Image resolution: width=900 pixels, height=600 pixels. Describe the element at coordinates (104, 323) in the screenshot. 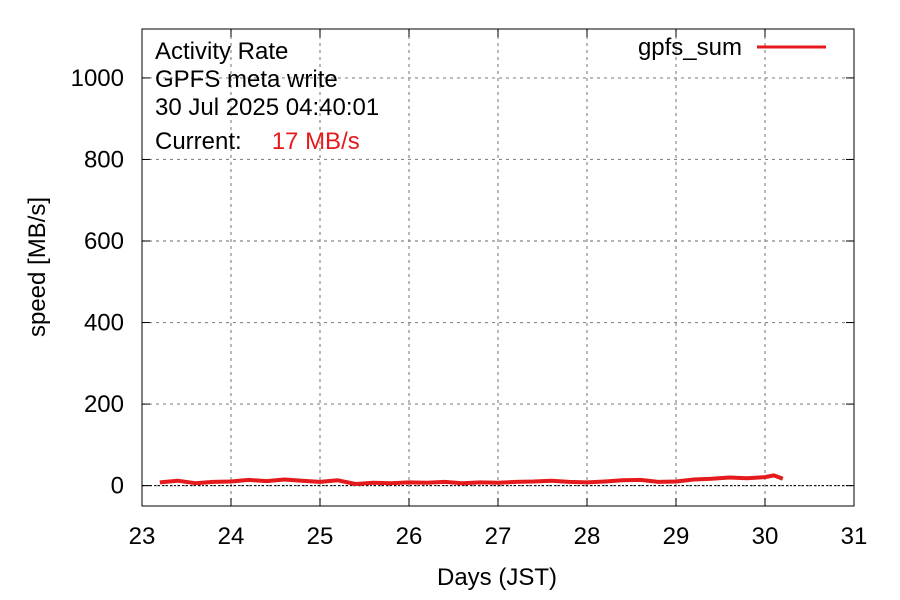

I see `y-tick-label: 400` at that location.